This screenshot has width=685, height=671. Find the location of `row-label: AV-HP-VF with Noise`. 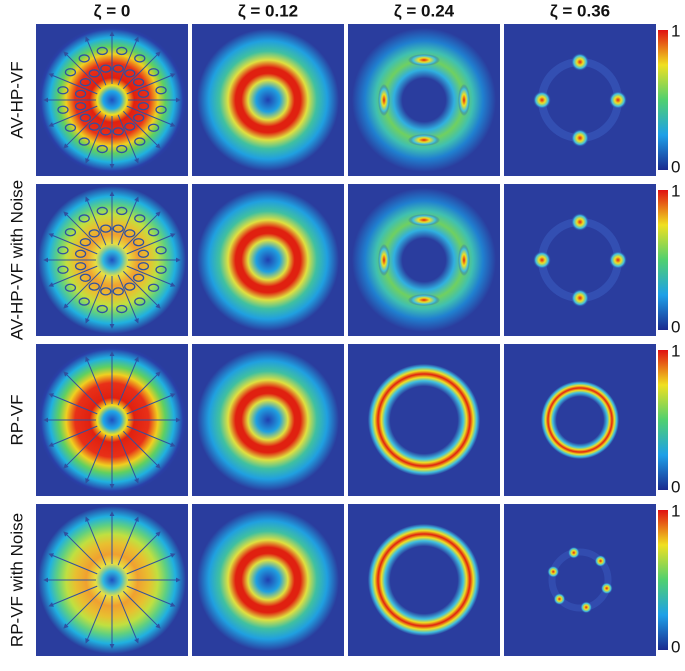

row-label: AV-HP-VF with Noise is located at coordinates (16, 260).